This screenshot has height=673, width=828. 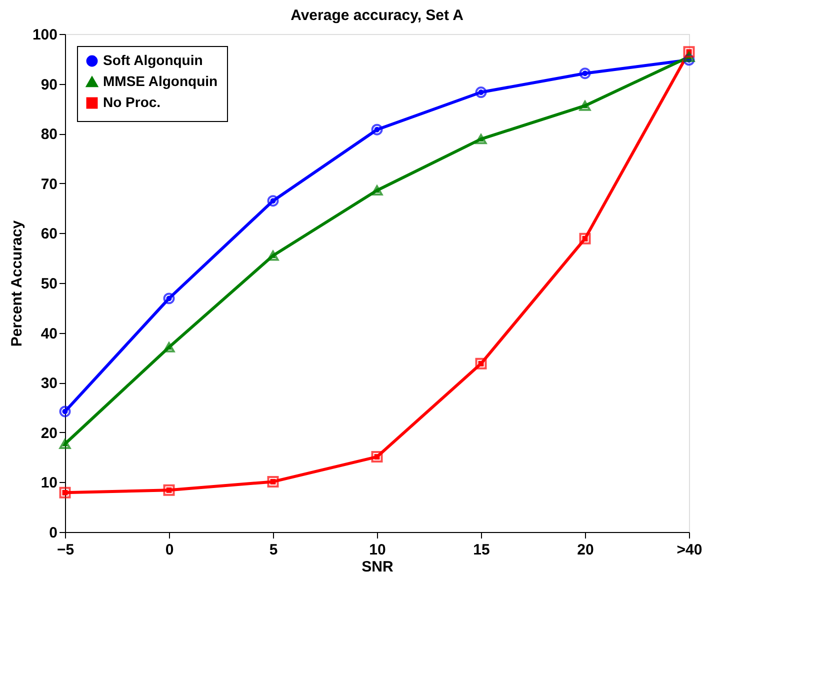 What do you see at coordinates (132, 102) in the screenshot?
I see `legend-label: No Proc.` at bounding box center [132, 102].